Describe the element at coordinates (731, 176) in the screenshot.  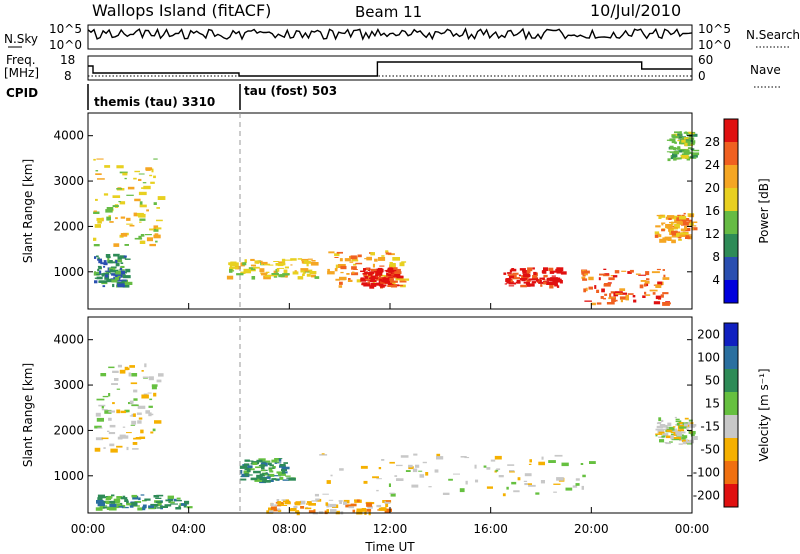
I see `power-colorbar-swatch` at that location.